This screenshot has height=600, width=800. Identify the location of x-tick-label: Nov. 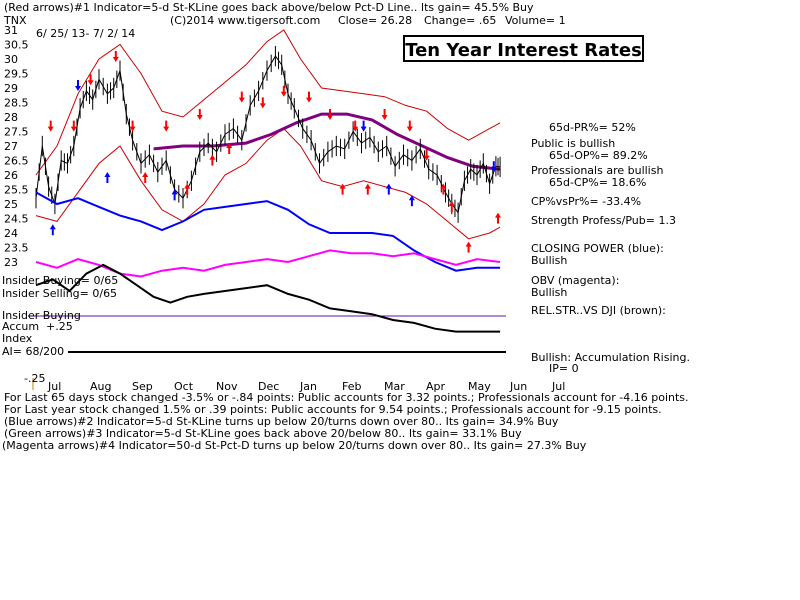
(227, 386).